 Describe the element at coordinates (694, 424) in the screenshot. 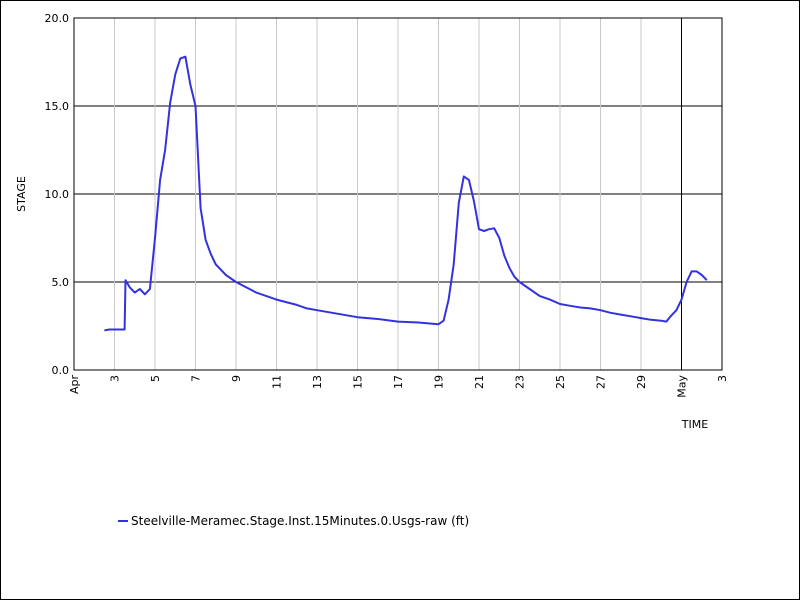

I see `x-axis-title: TIME` at that location.